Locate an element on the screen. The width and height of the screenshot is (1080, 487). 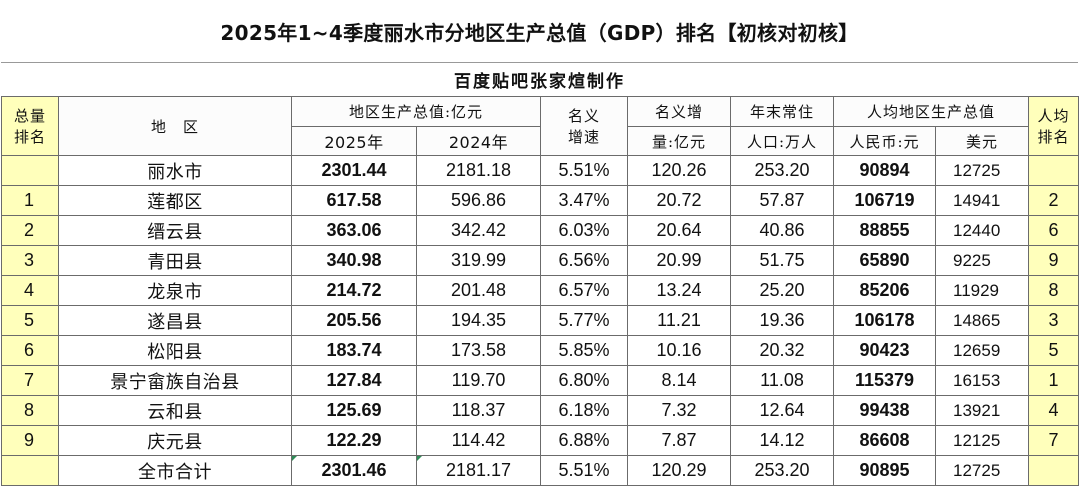
per-capita-rmb-cell: 65890 is located at coordinates (884, 260).